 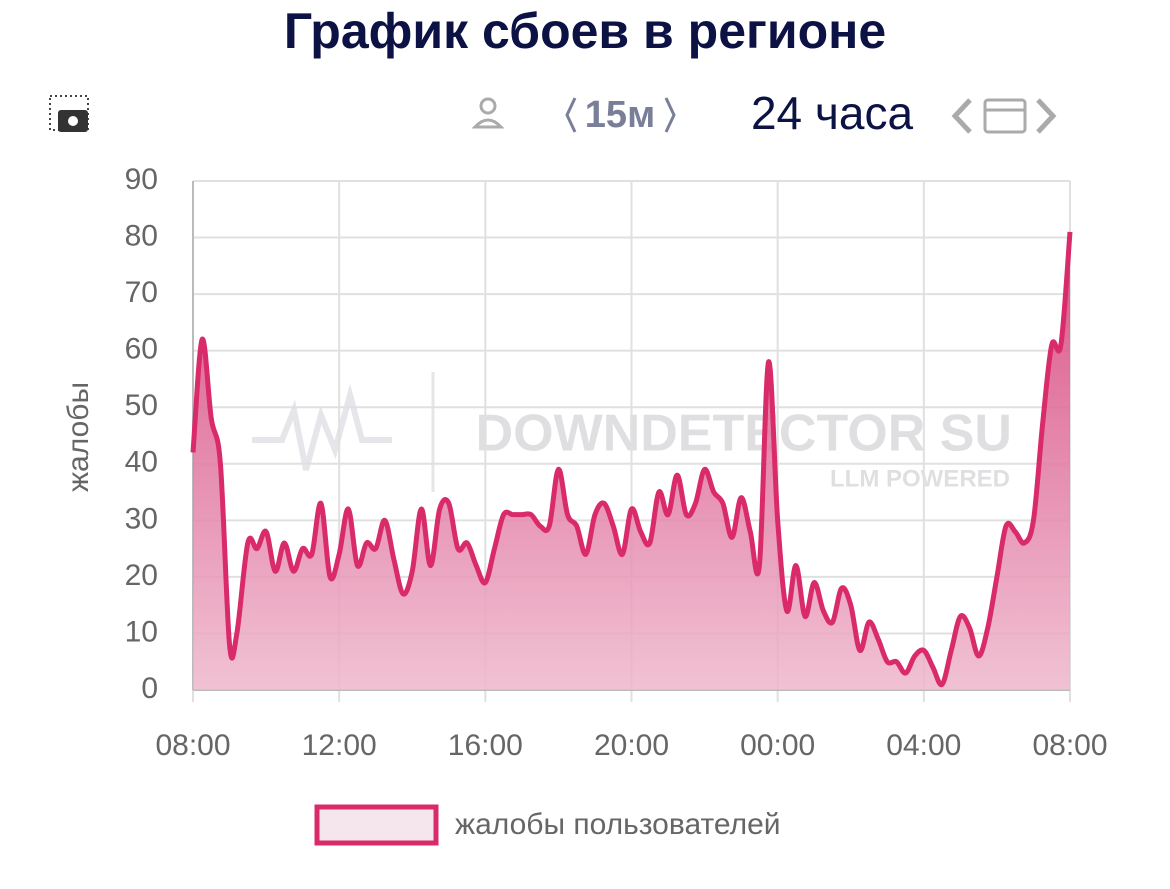 I want to click on y-axis-label: жалобы, so click(x=78, y=437).